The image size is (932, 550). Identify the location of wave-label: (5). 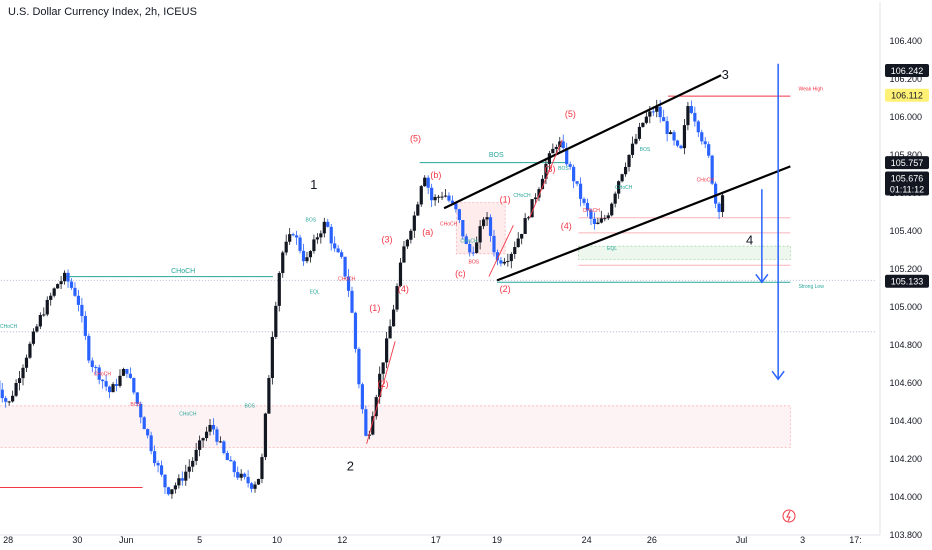
(570, 114).